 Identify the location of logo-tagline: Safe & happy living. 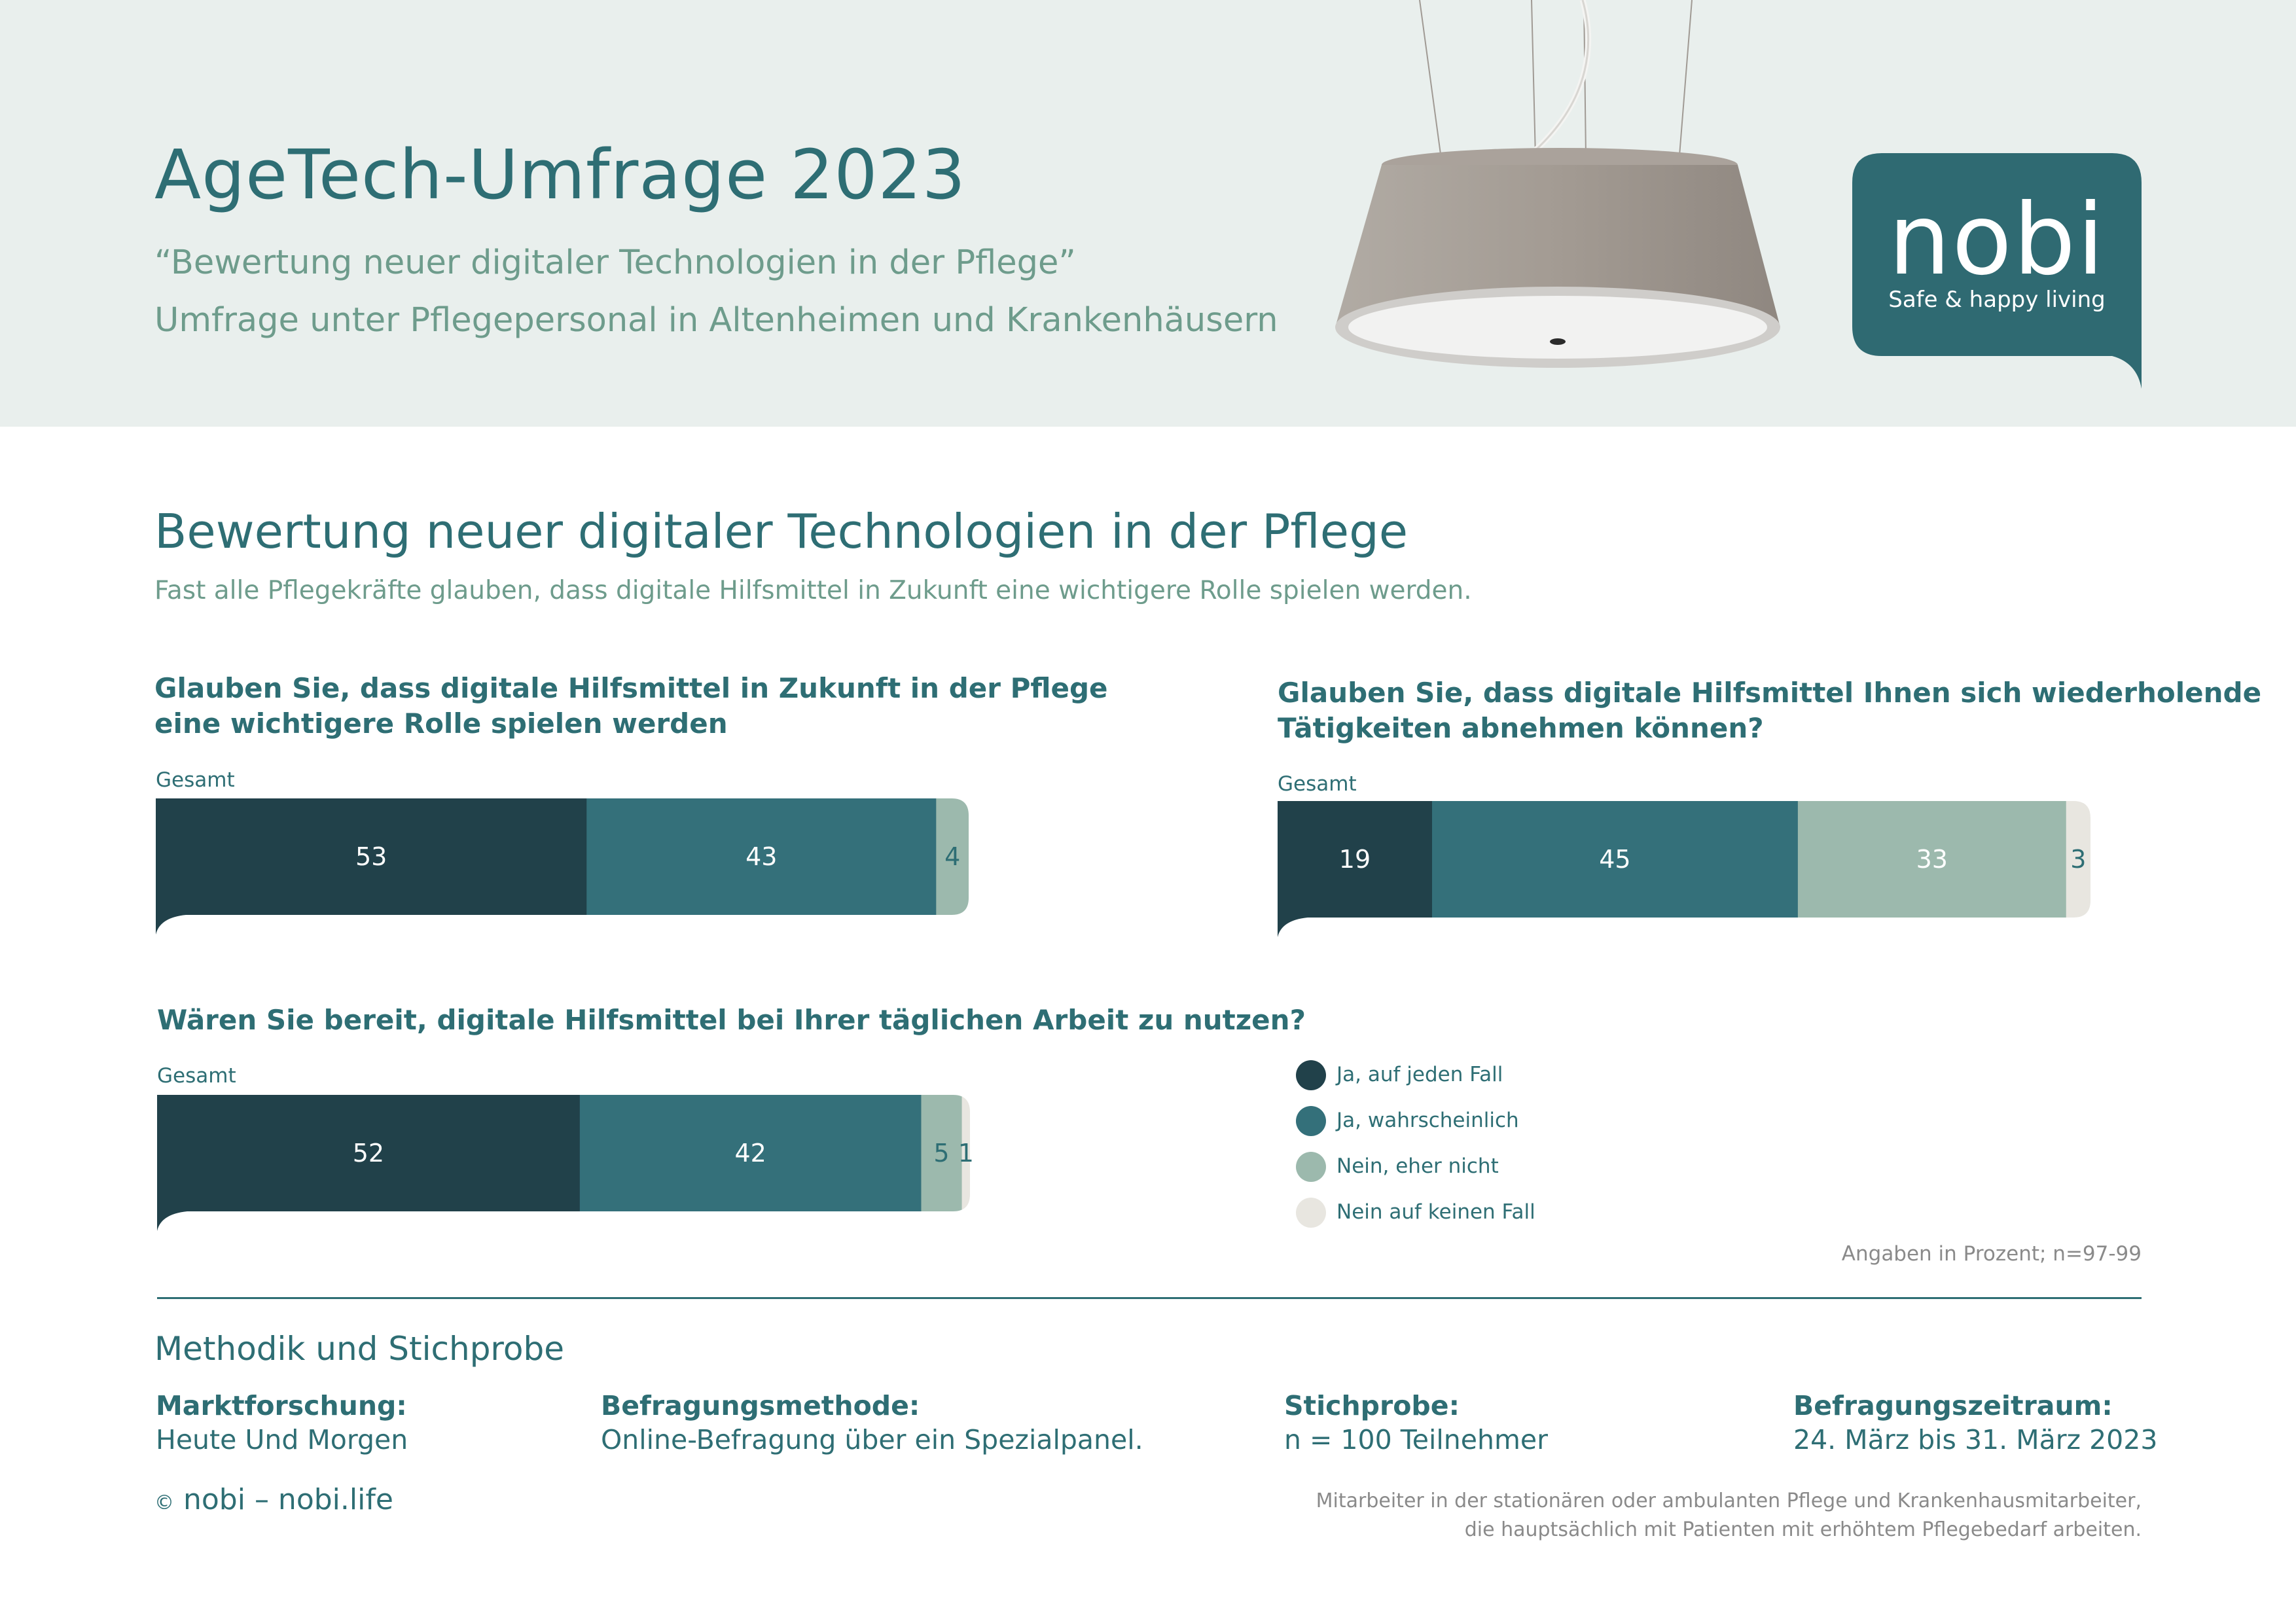
(1997, 300).